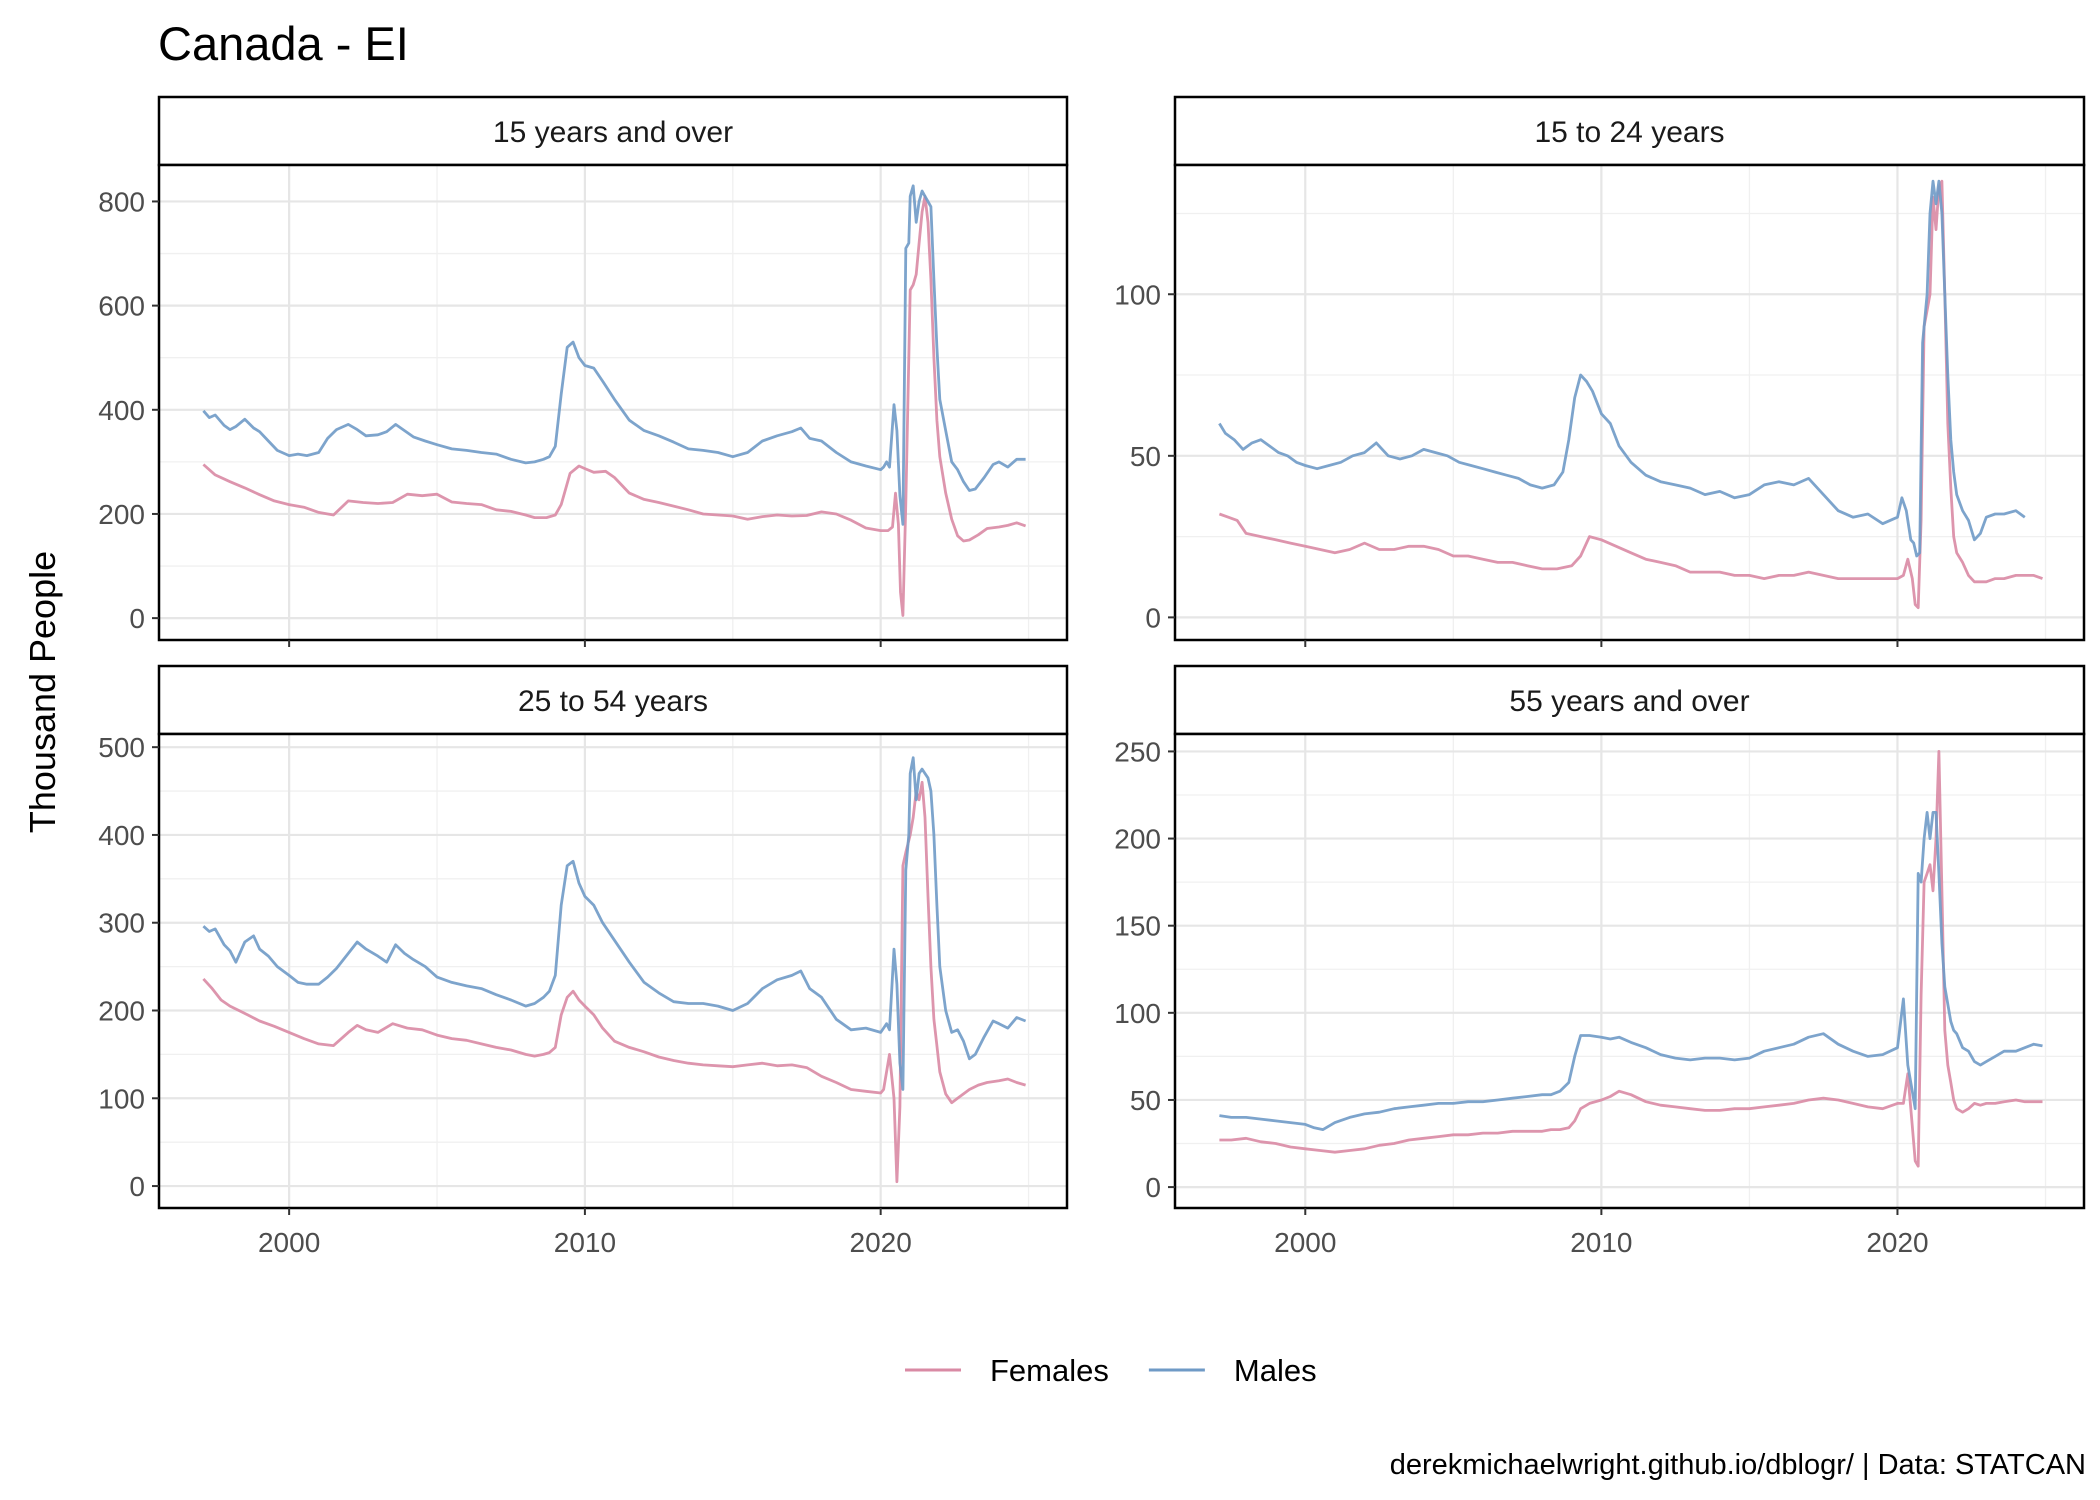  I want to click on chart-title: Canada - EI, so click(283, 43).